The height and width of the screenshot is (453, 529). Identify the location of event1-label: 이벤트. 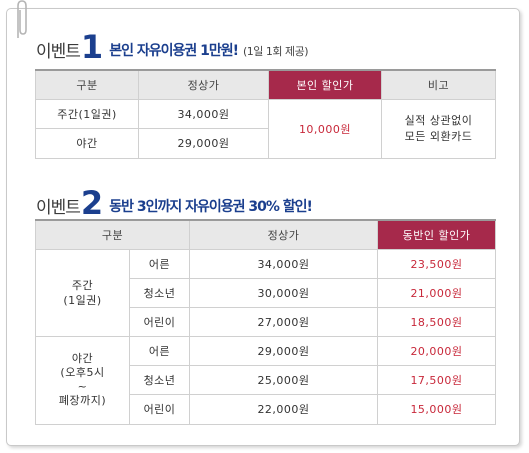
(58, 52).